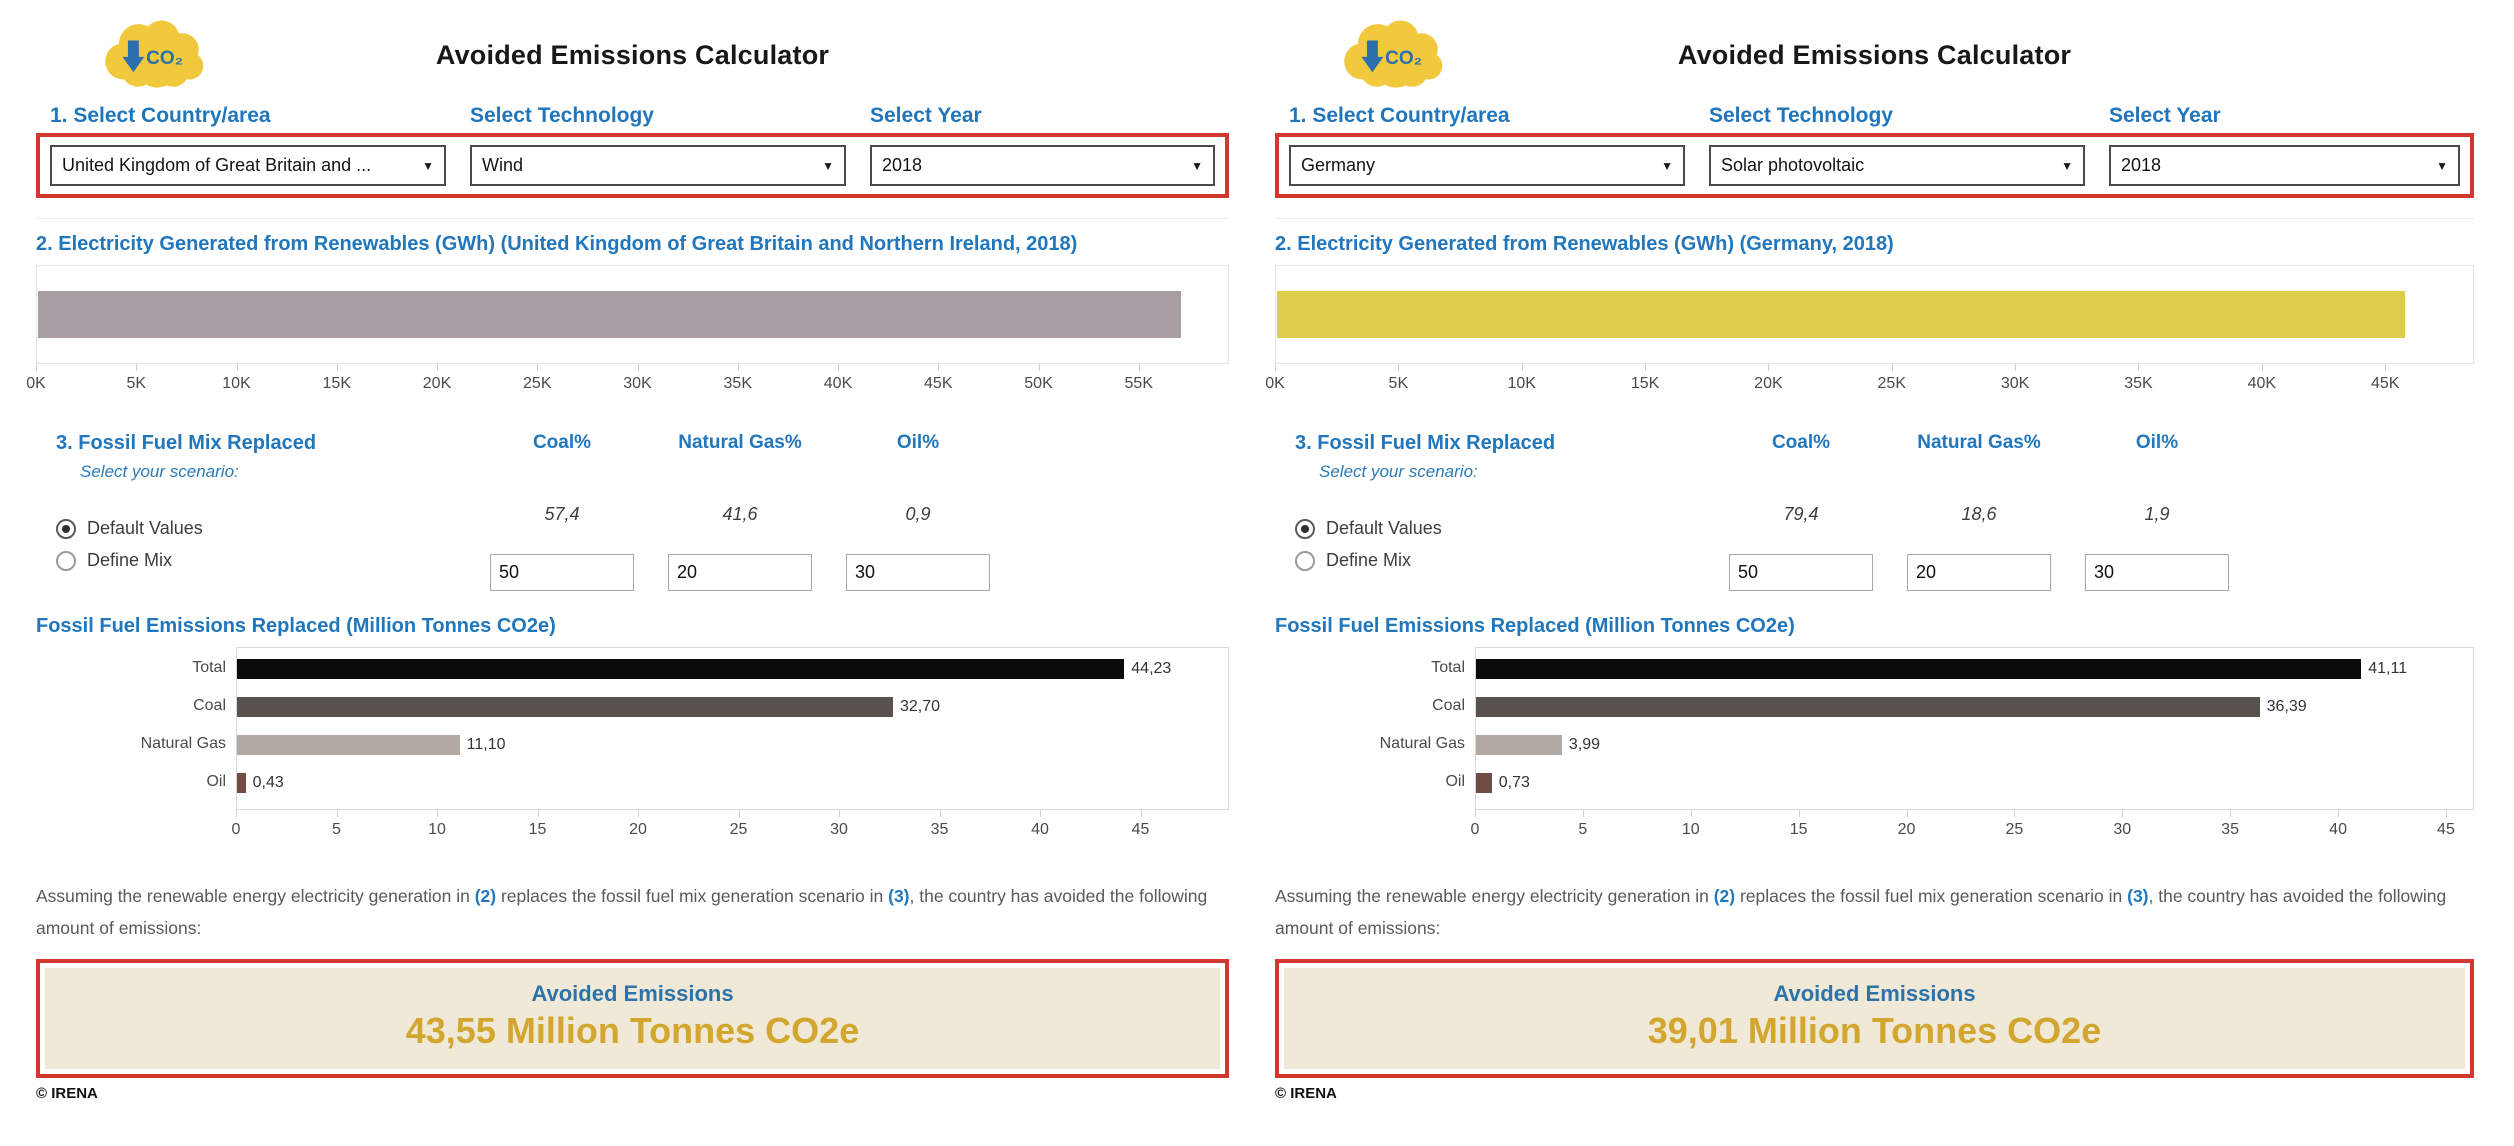  What do you see at coordinates (1275, 383) in the screenshot?
I see `axis-tick-label: 0K` at bounding box center [1275, 383].